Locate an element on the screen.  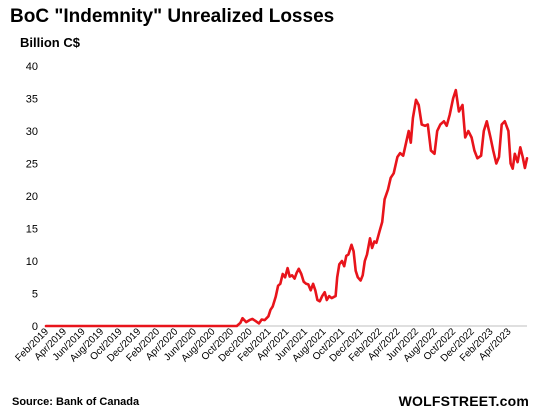
chart-title: BoC "Indemnity" Unrealized Losses is located at coordinates (172, 16).